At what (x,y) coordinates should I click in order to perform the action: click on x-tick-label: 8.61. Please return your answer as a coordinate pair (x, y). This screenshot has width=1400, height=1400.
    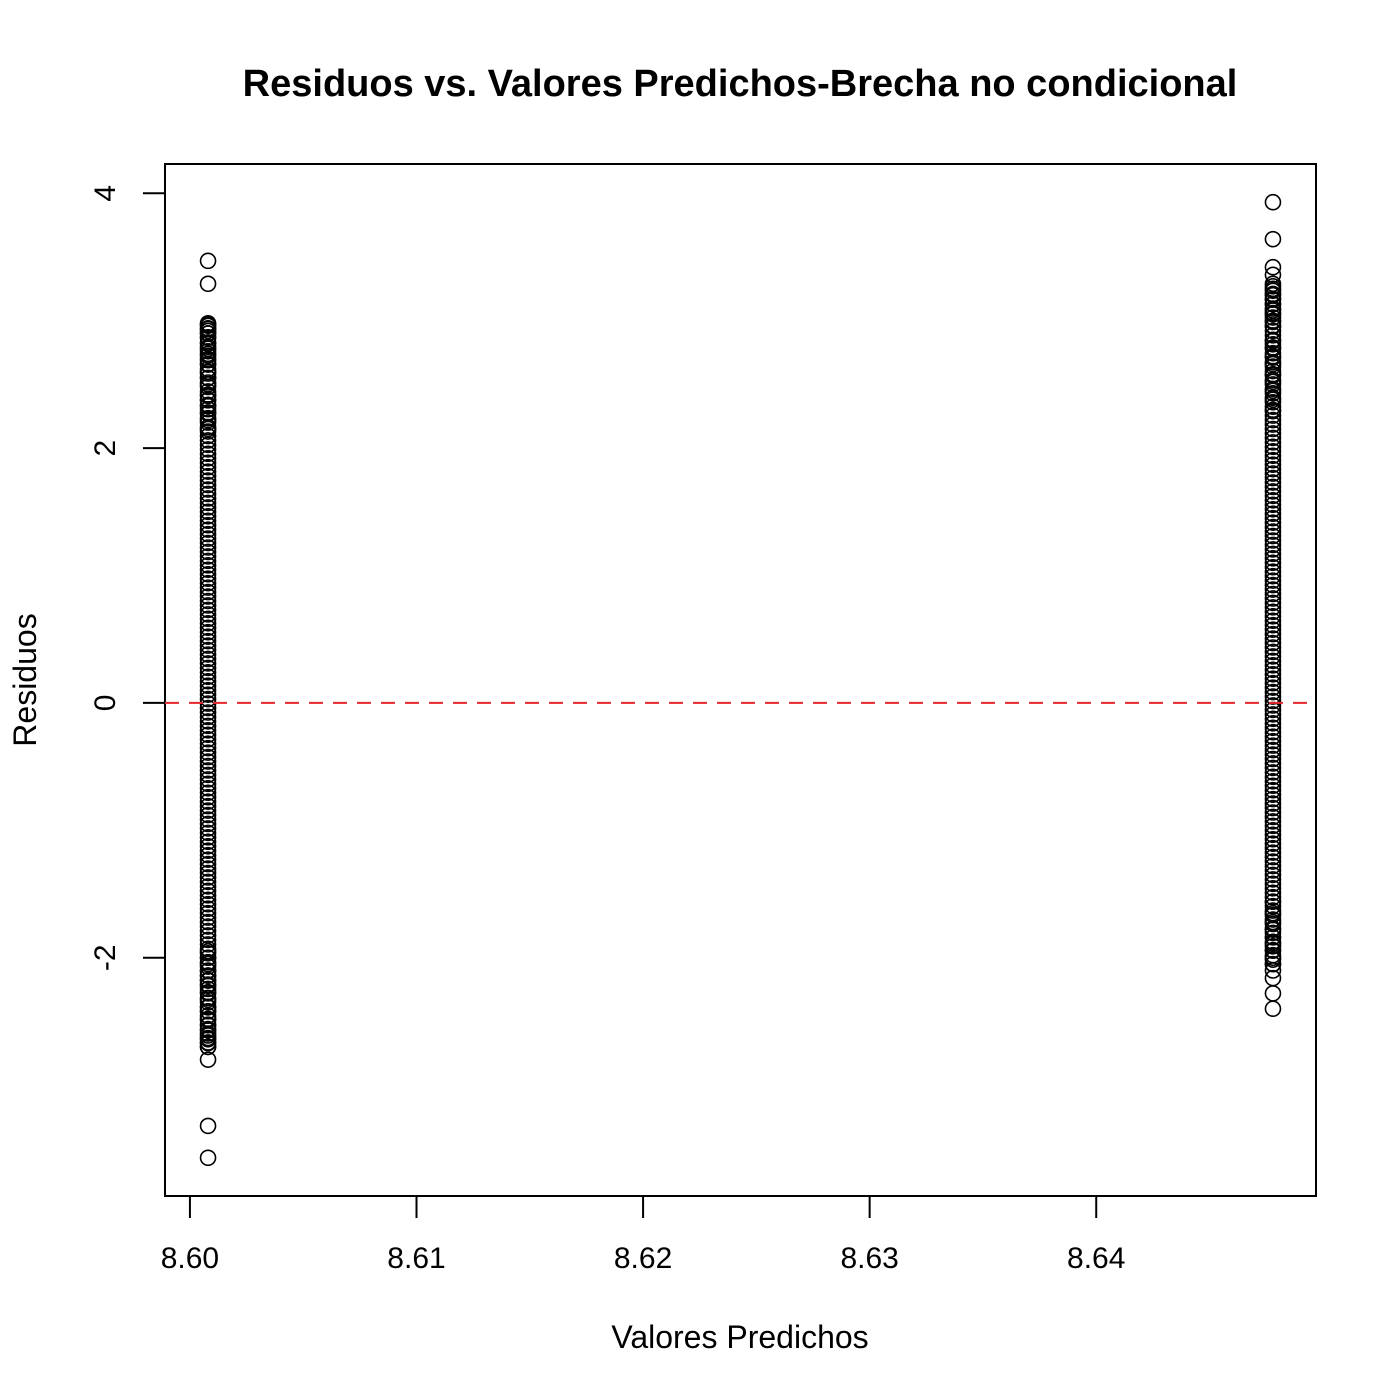
    Looking at the image, I should click on (416, 1258).